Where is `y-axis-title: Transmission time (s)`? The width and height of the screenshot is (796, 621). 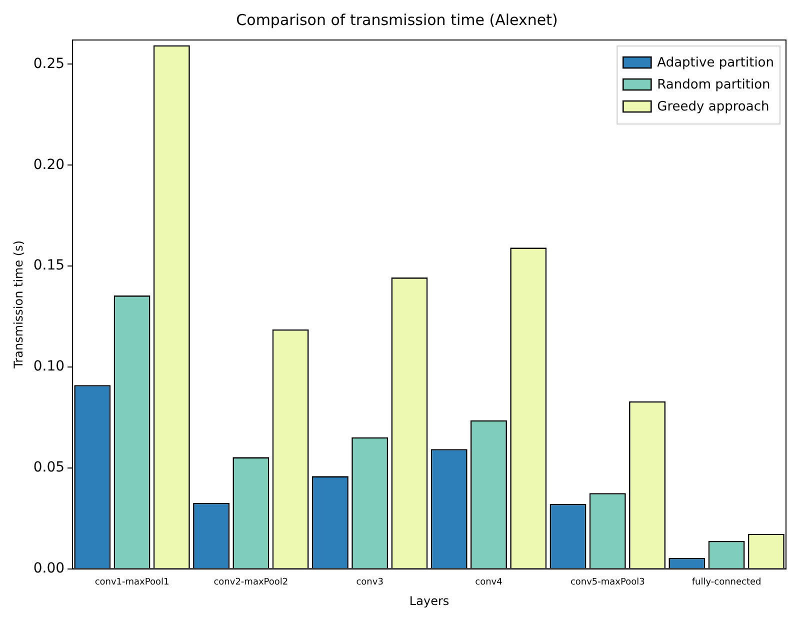 y-axis-title: Transmission time (s) is located at coordinates (18, 305).